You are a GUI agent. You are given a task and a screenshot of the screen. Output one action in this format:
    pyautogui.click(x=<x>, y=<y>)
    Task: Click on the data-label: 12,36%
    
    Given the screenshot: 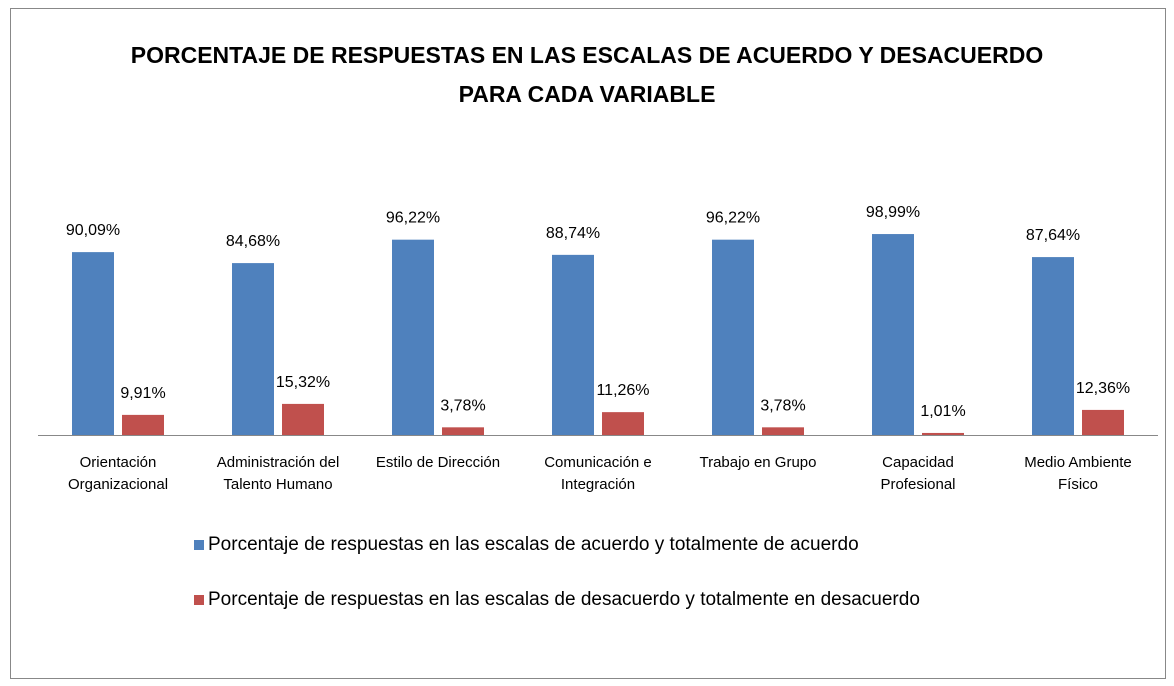 What is the action you would take?
    pyautogui.click(x=1103, y=388)
    